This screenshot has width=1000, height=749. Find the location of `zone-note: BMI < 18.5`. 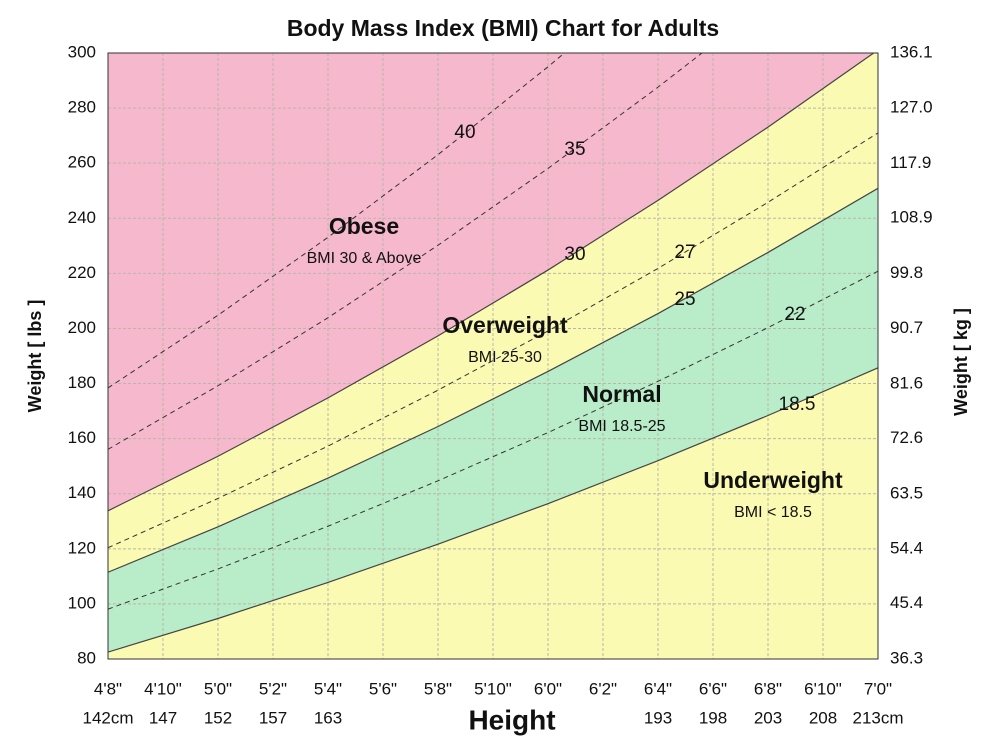

zone-note: BMI < 18.5 is located at coordinates (773, 512).